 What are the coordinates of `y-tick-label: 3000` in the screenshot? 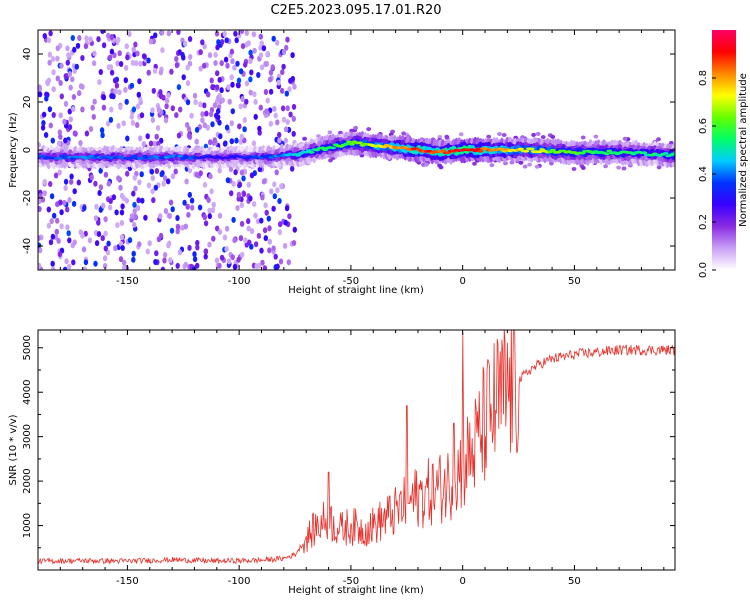 It's located at (27, 436).